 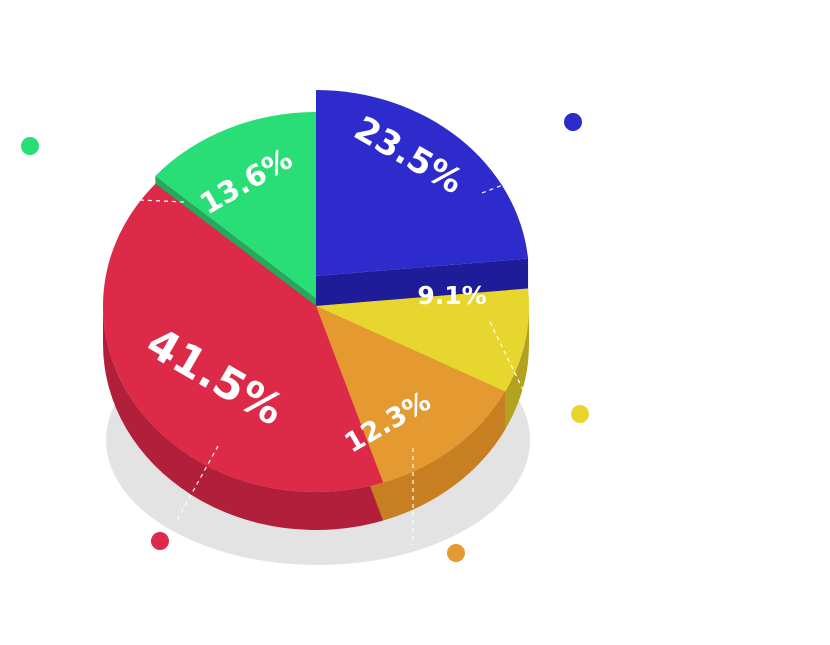 I want to click on dot-blue, so click(x=573, y=122).